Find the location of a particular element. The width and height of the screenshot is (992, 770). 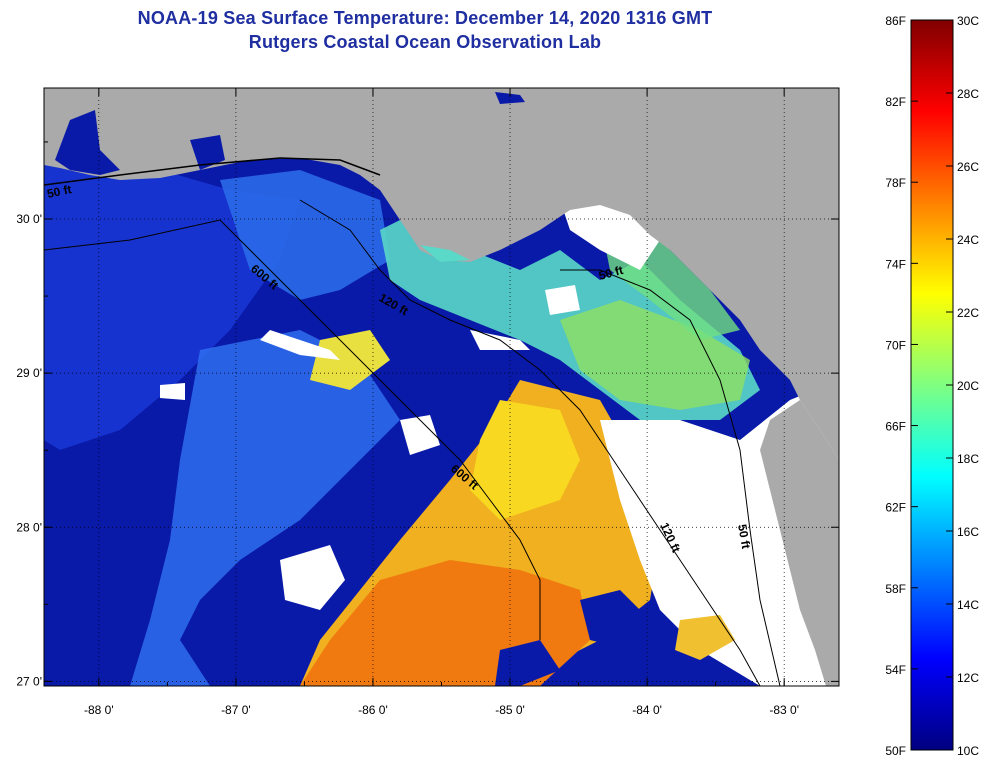

lake-okeechobee is located at coordinates (510, 98).